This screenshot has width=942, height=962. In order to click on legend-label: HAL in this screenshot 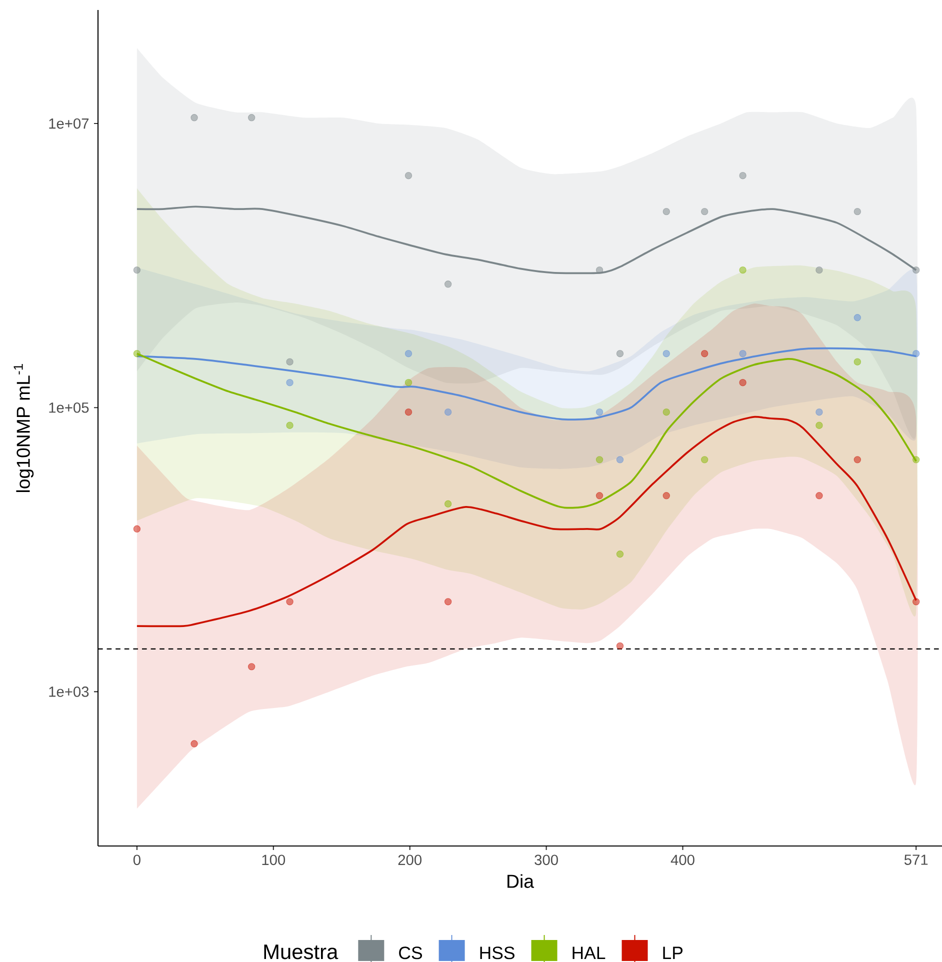, I will do `click(589, 952)`.